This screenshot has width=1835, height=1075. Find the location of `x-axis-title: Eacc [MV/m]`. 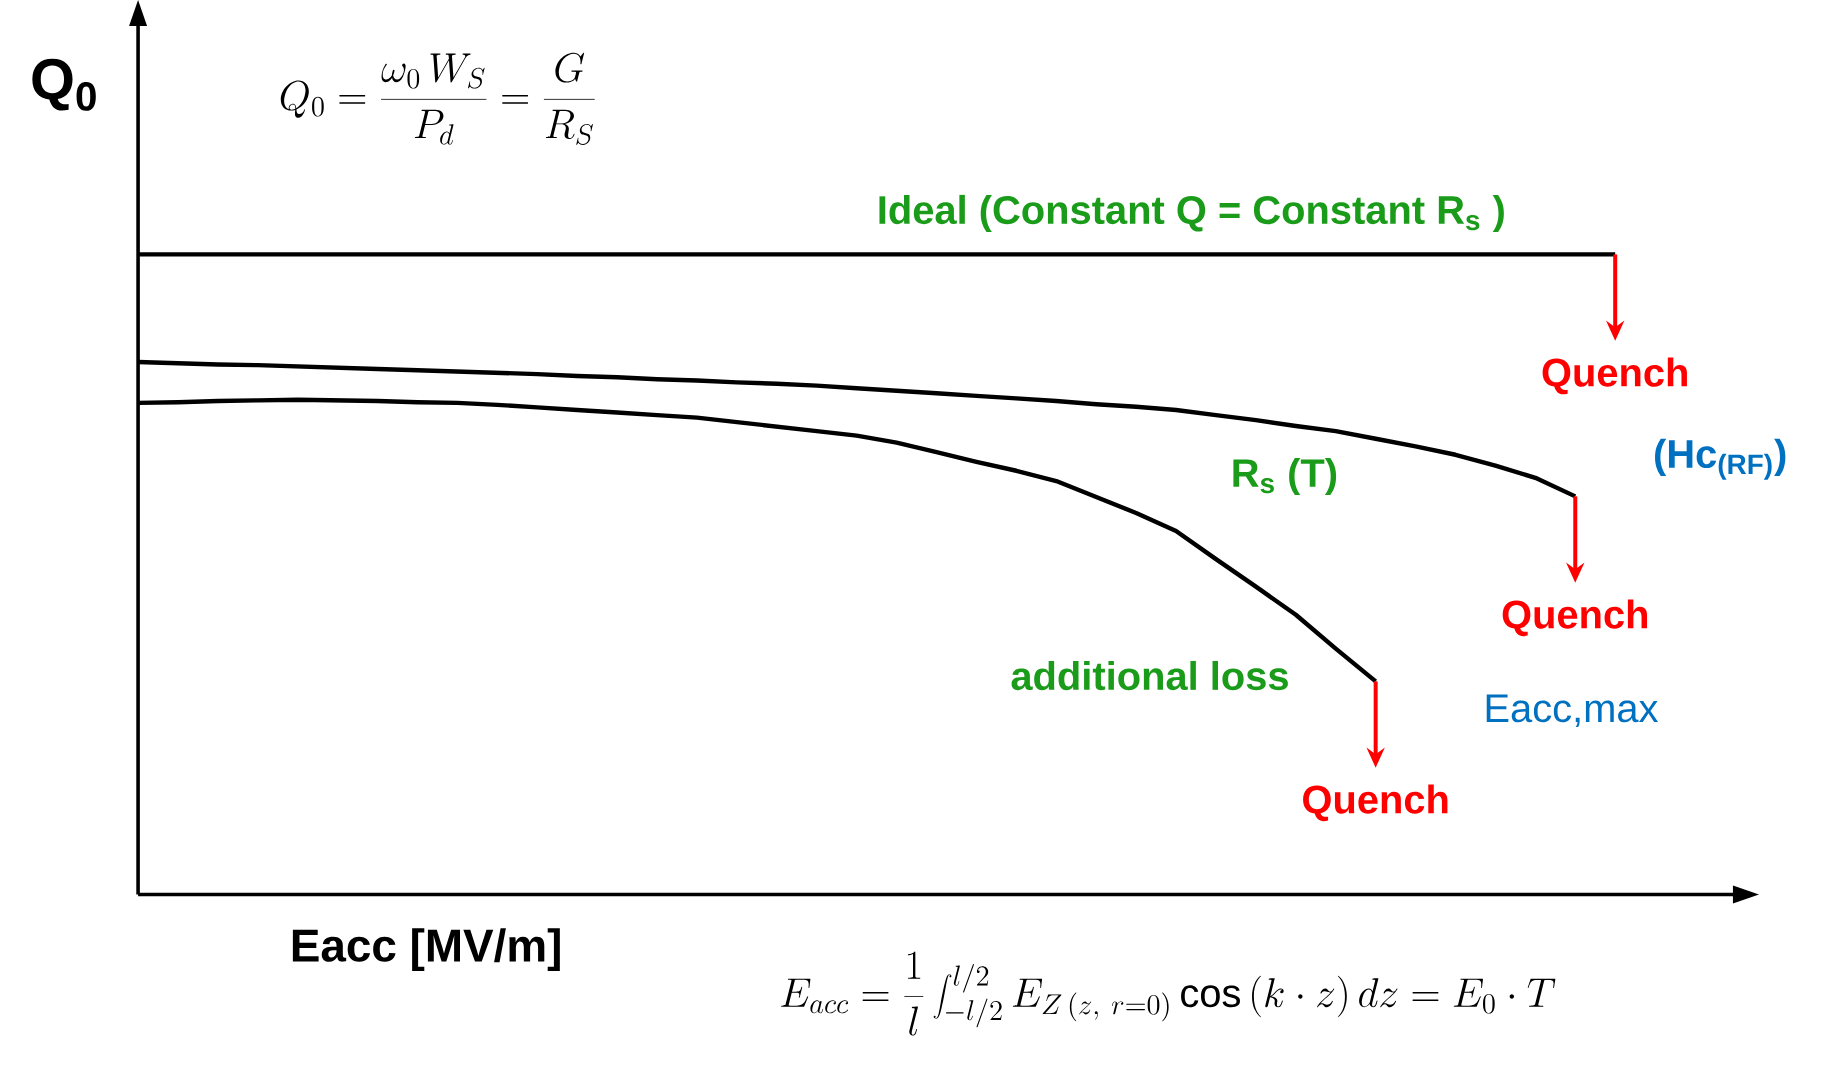

x-axis-title: Eacc [MV/m] is located at coordinates (426, 950).